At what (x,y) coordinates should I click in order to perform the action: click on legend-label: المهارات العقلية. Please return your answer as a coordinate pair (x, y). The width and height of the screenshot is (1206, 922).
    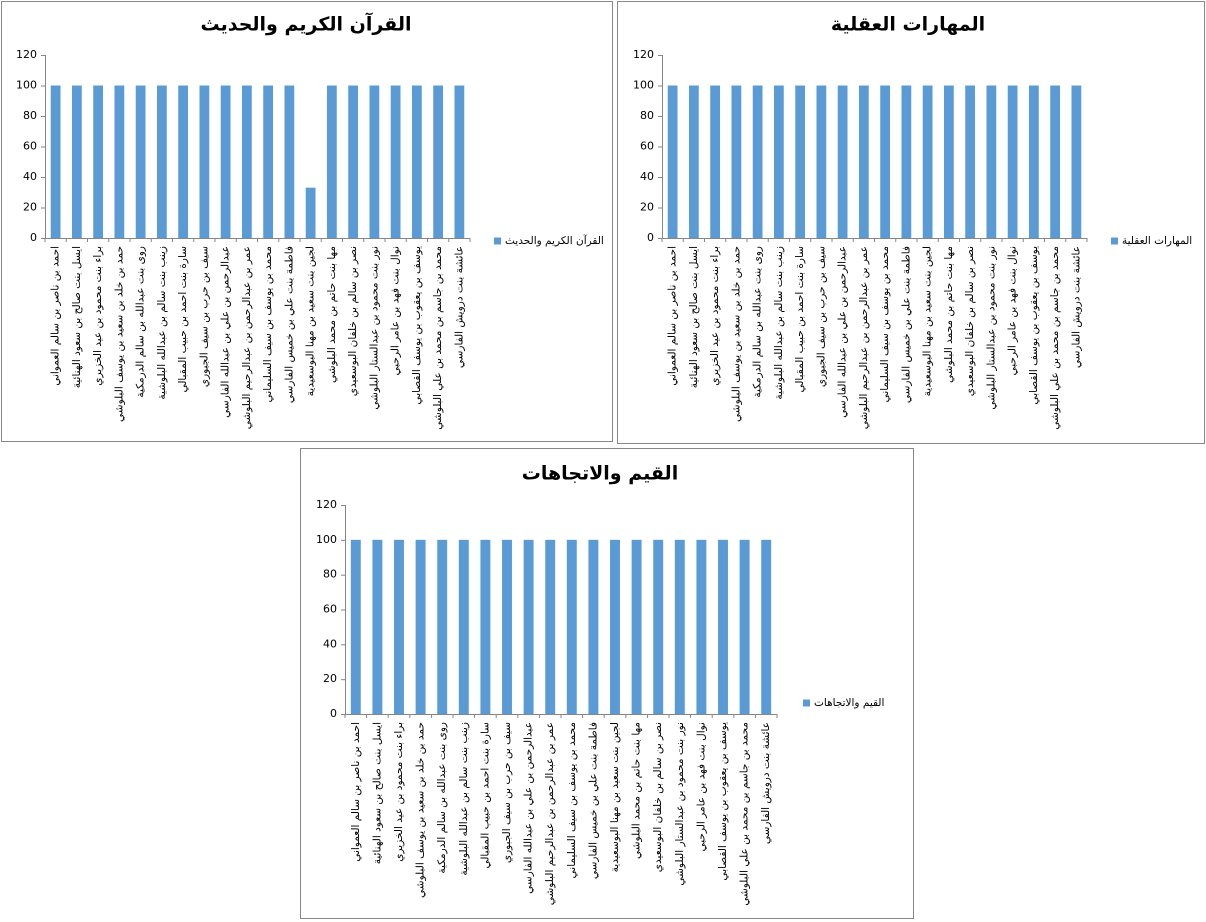
    Looking at the image, I should click on (1157, 241).